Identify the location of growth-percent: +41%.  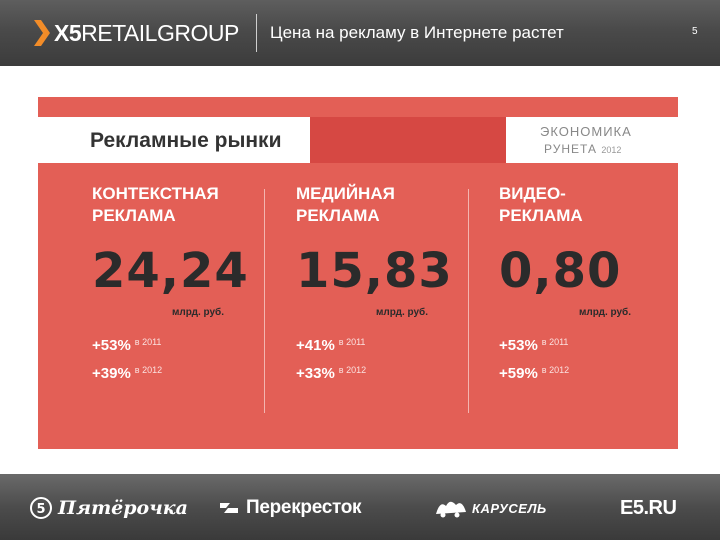
(315, 345).